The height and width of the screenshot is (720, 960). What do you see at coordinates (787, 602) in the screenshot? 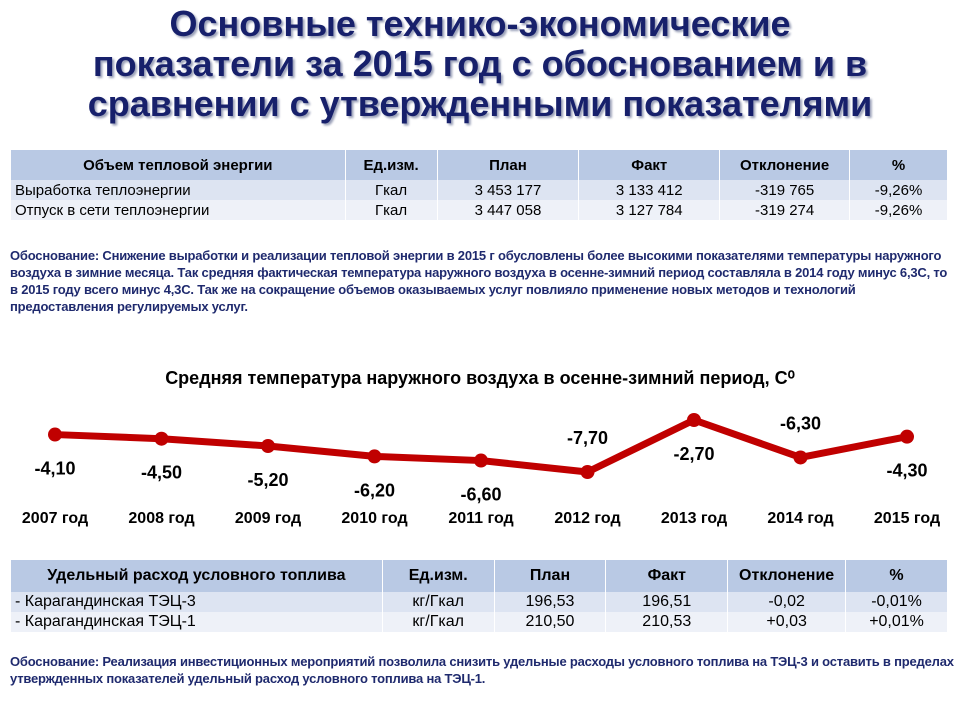
I see `table-cell: -0,02` at bounding box center [787, 602].